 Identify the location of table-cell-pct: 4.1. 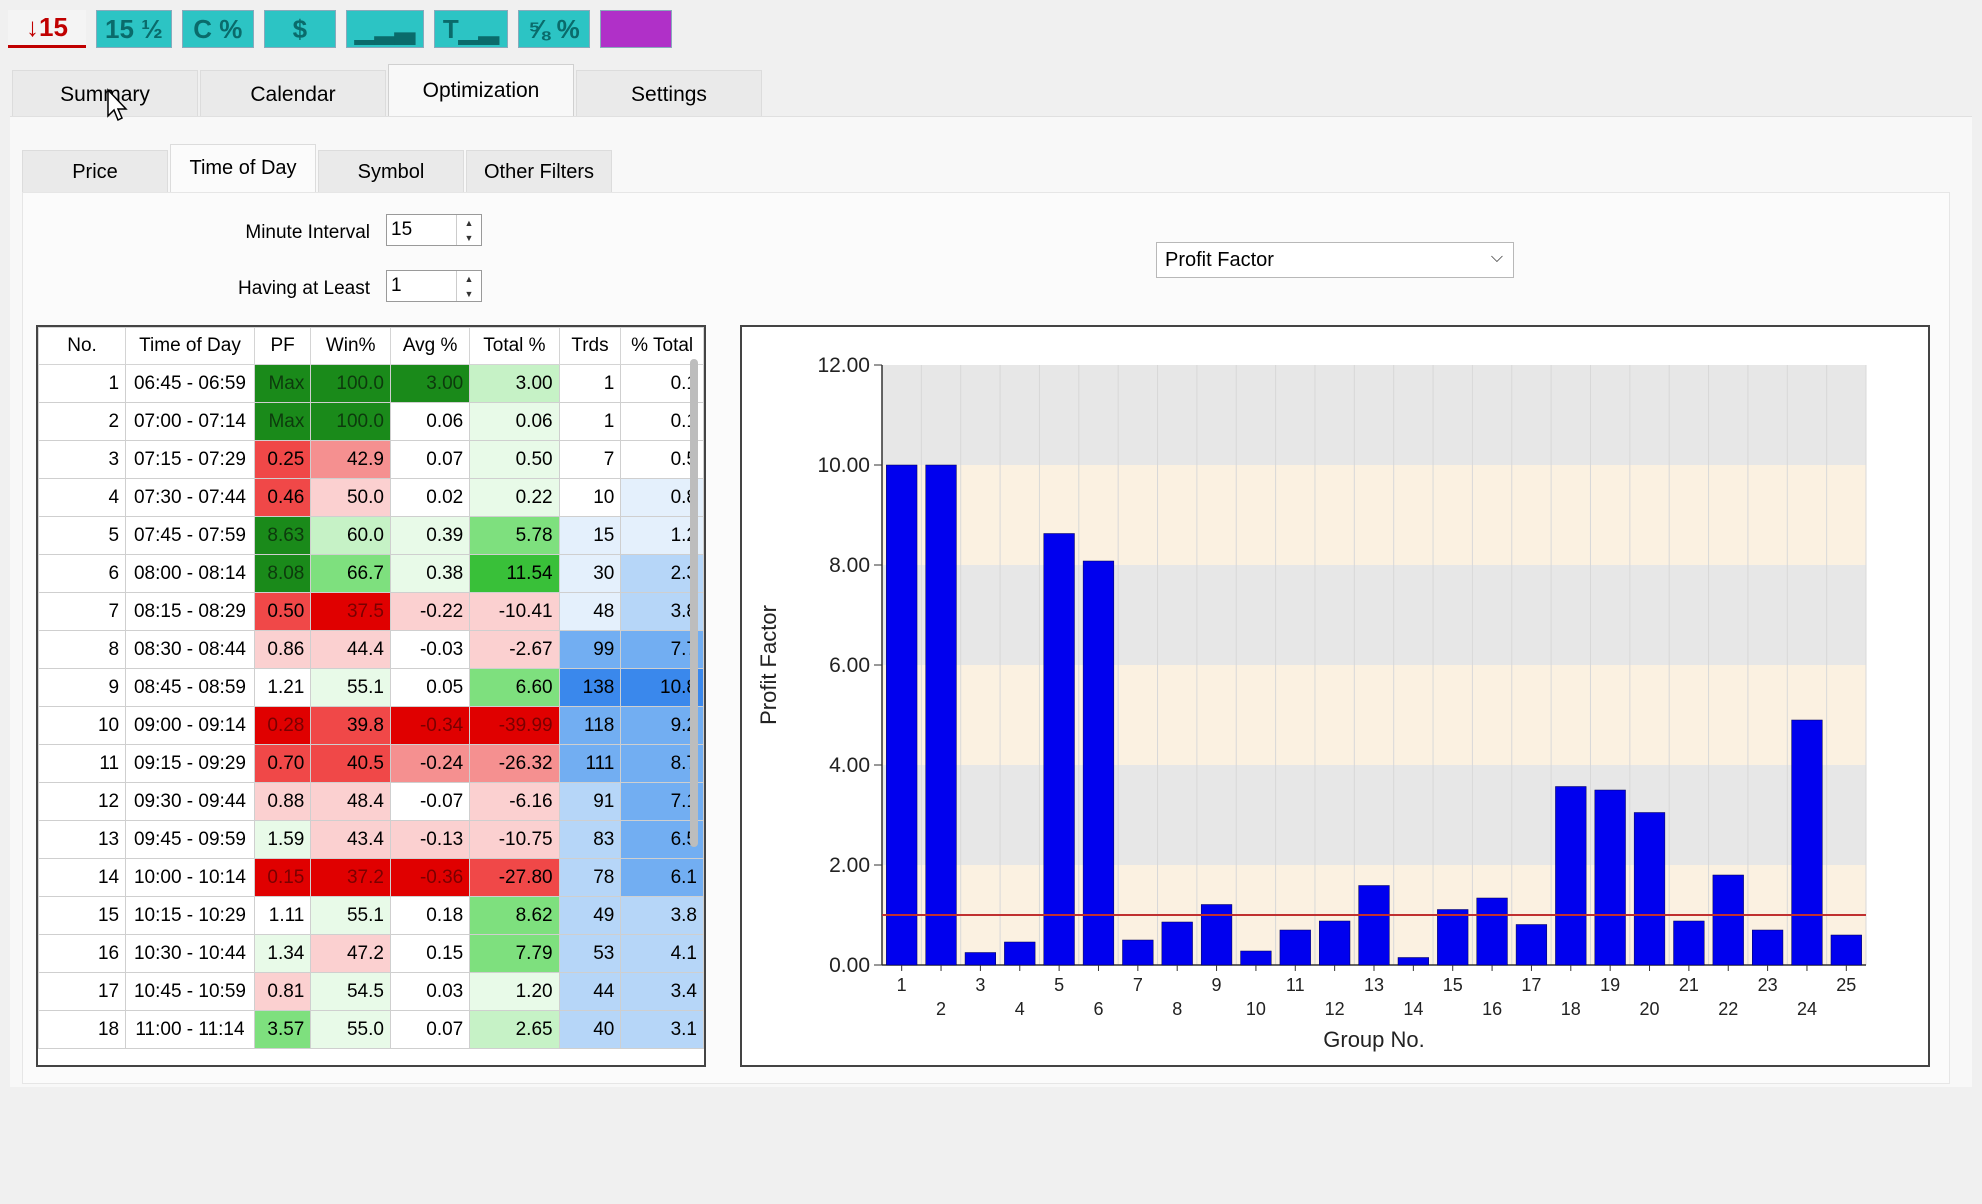
(662, 953).